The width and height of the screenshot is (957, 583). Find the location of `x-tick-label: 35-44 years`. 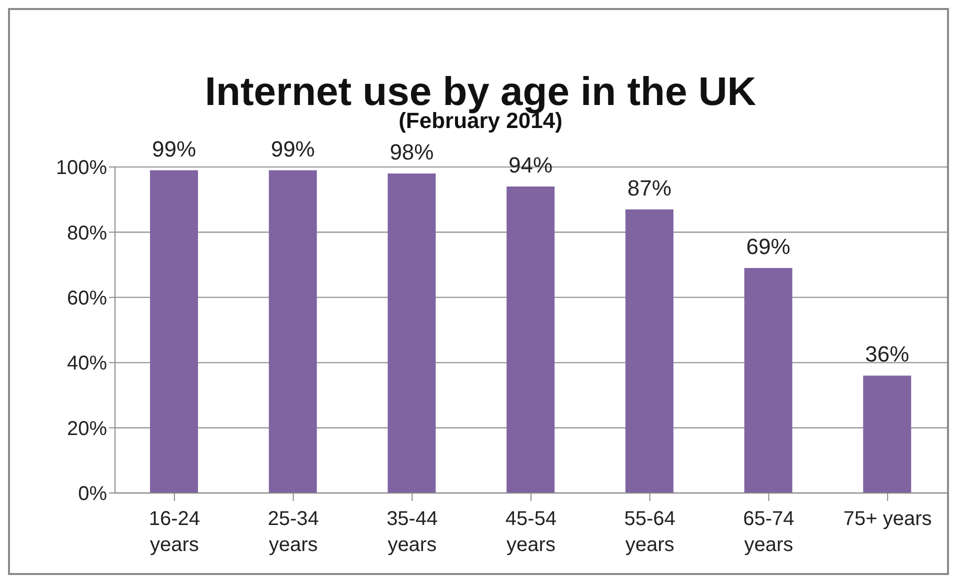

x-tick-label: 35-44 years is located at coordinates (412, 532).